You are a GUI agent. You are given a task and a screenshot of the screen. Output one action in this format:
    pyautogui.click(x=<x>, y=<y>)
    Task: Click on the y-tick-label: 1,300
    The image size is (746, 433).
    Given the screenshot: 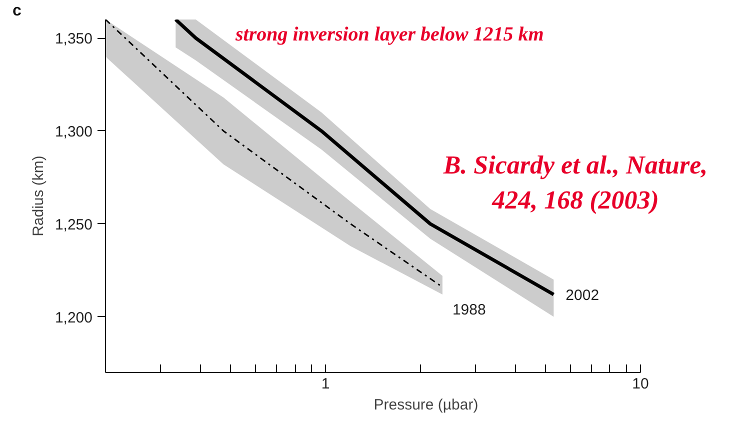 What is the action you would take?
    pyautogui.click(x=73, y=131)
    